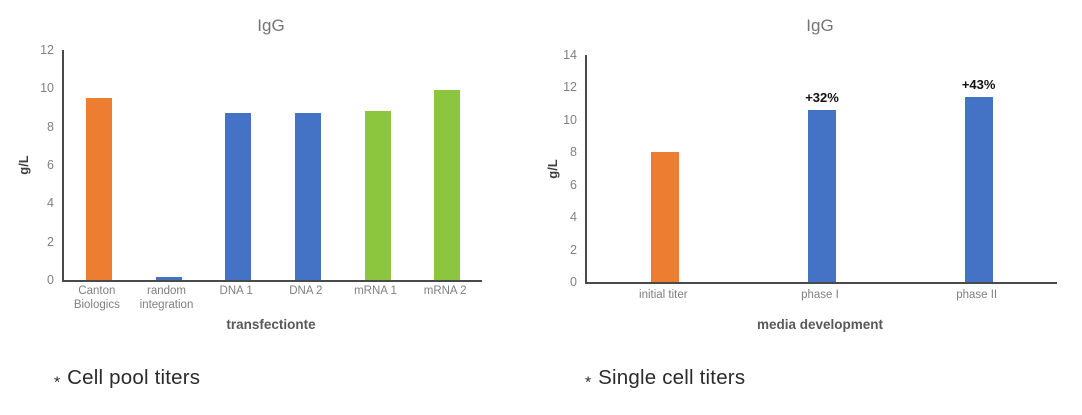 This screenshot has width=1082, height=415. Describe the element at coordinates (820, 324) in the screenshot. I see `x-axis-title: media development` at that location.